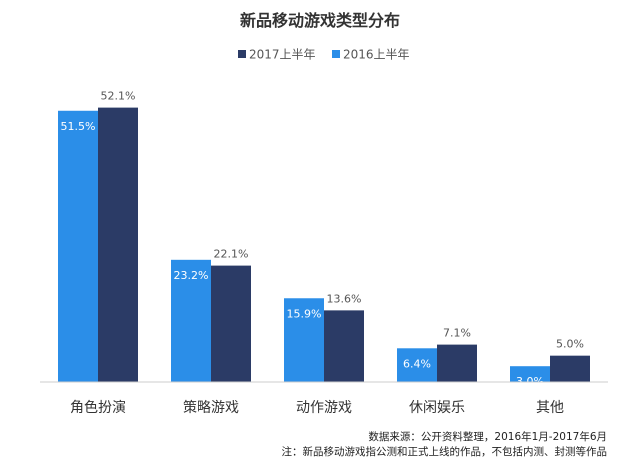 The width and height of the screenshot is (640, 466). What do you see at coordinates (320, 20) in the screenshot?
I see `chart-title: 新品移动游戏类型分布` at bounding box center [320, 20].